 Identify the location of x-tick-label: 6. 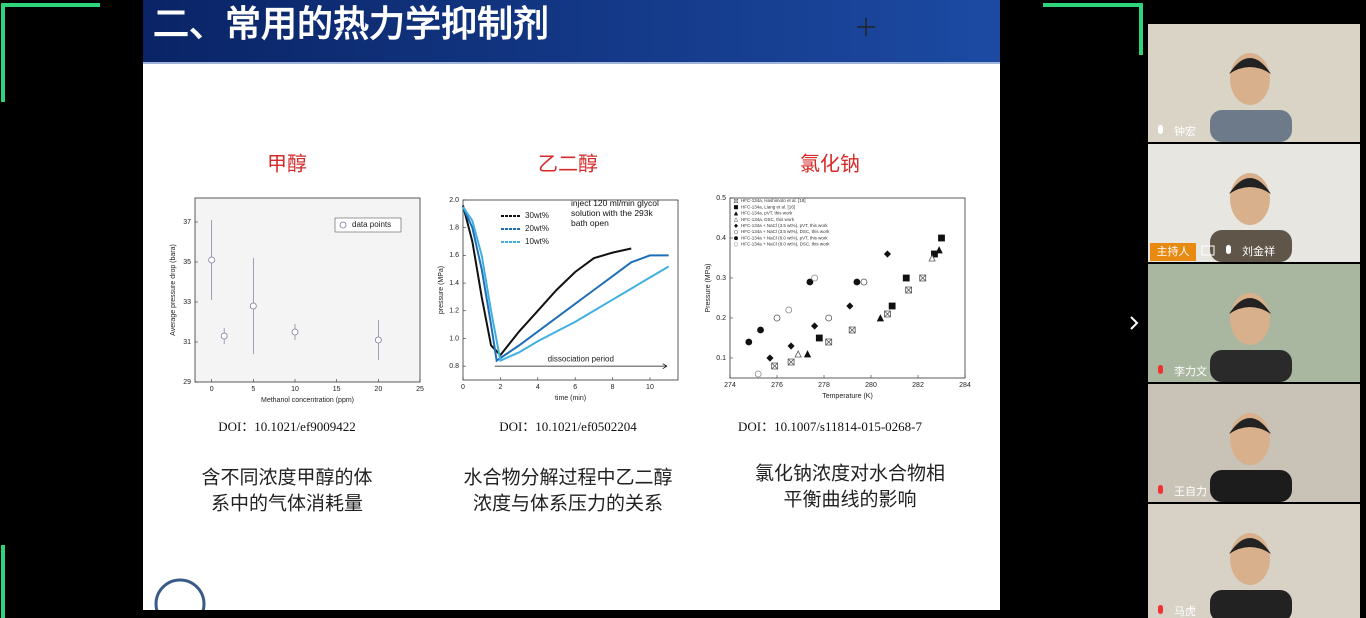
(575, 387).